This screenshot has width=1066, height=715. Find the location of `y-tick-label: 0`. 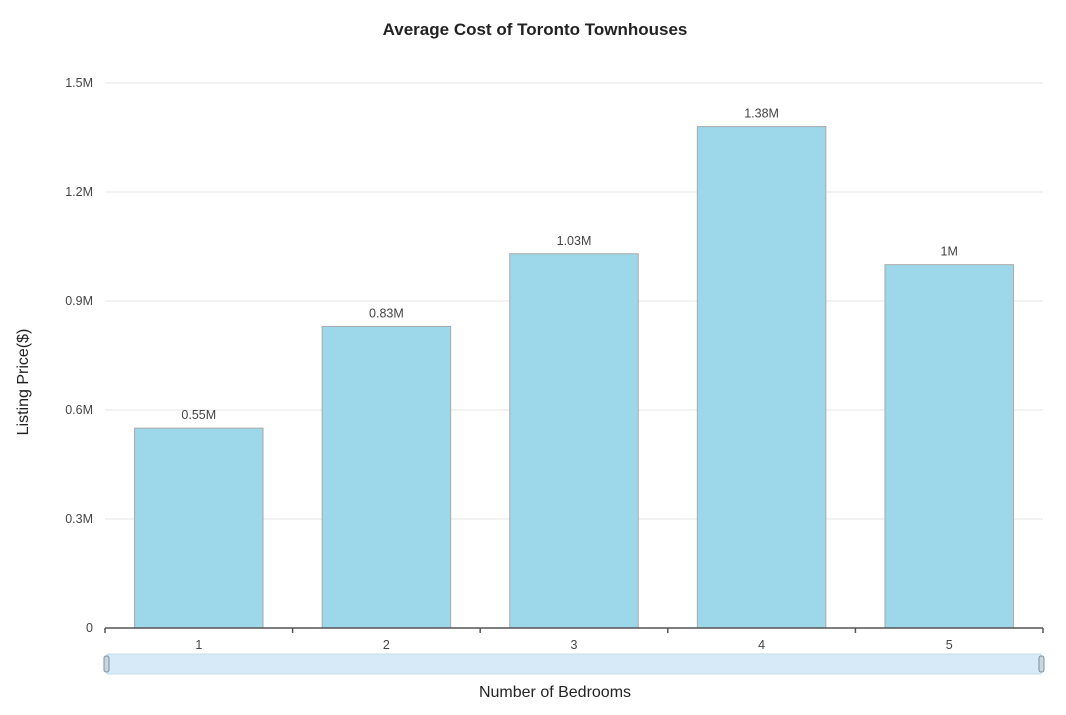

y-tick-label: 0 is located at coordinates (89, 628).